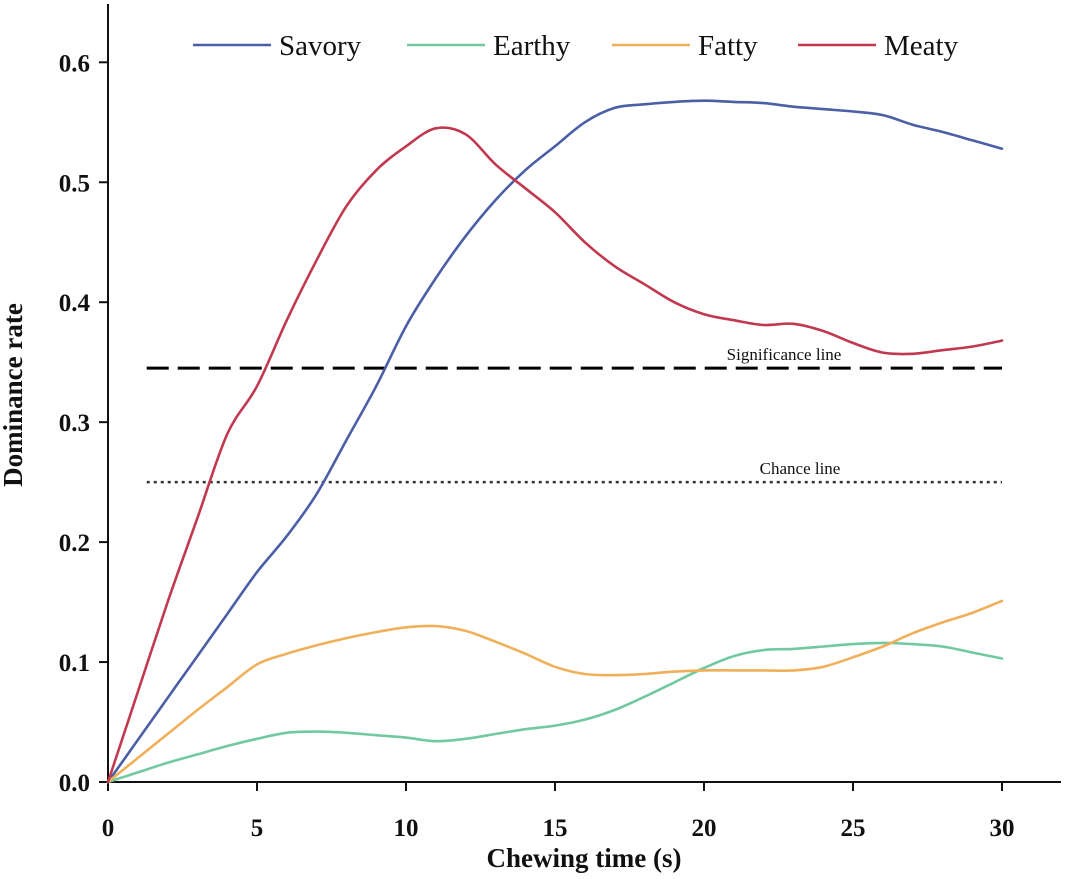 The image size is (1080, 879). What do you see at coordinates (576, 46) in the screenshot?
I see `legend: Savory Earthy Fatty Meaty` at bounding box center [576, 46].